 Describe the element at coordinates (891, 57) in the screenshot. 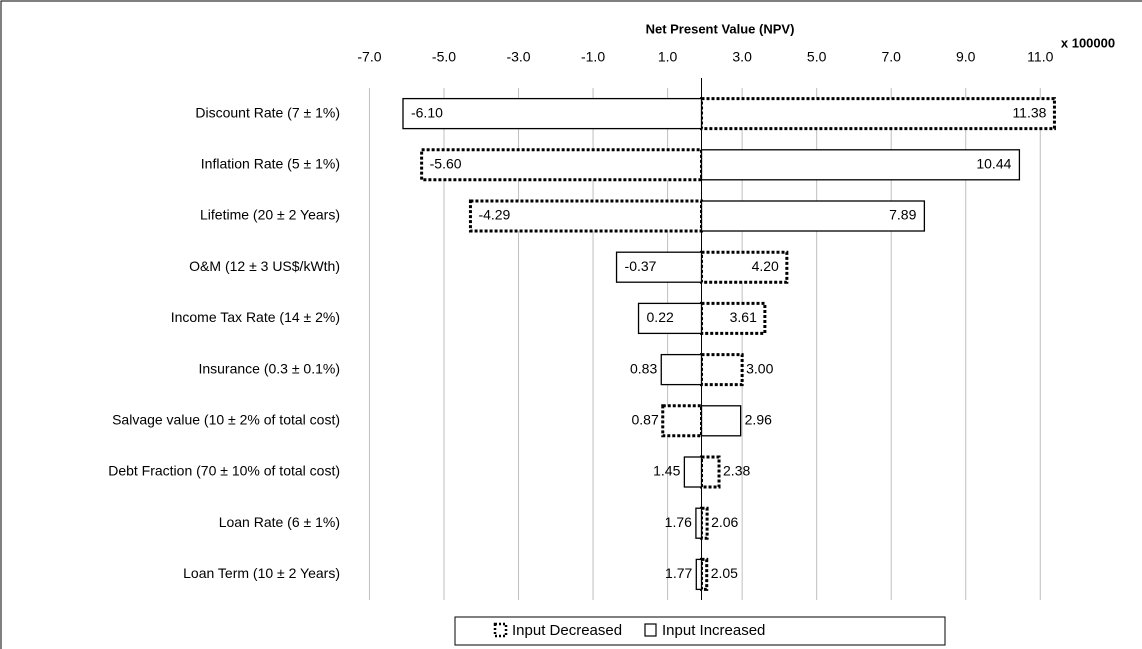

I see `x-tick-label: 7.0` at that location.